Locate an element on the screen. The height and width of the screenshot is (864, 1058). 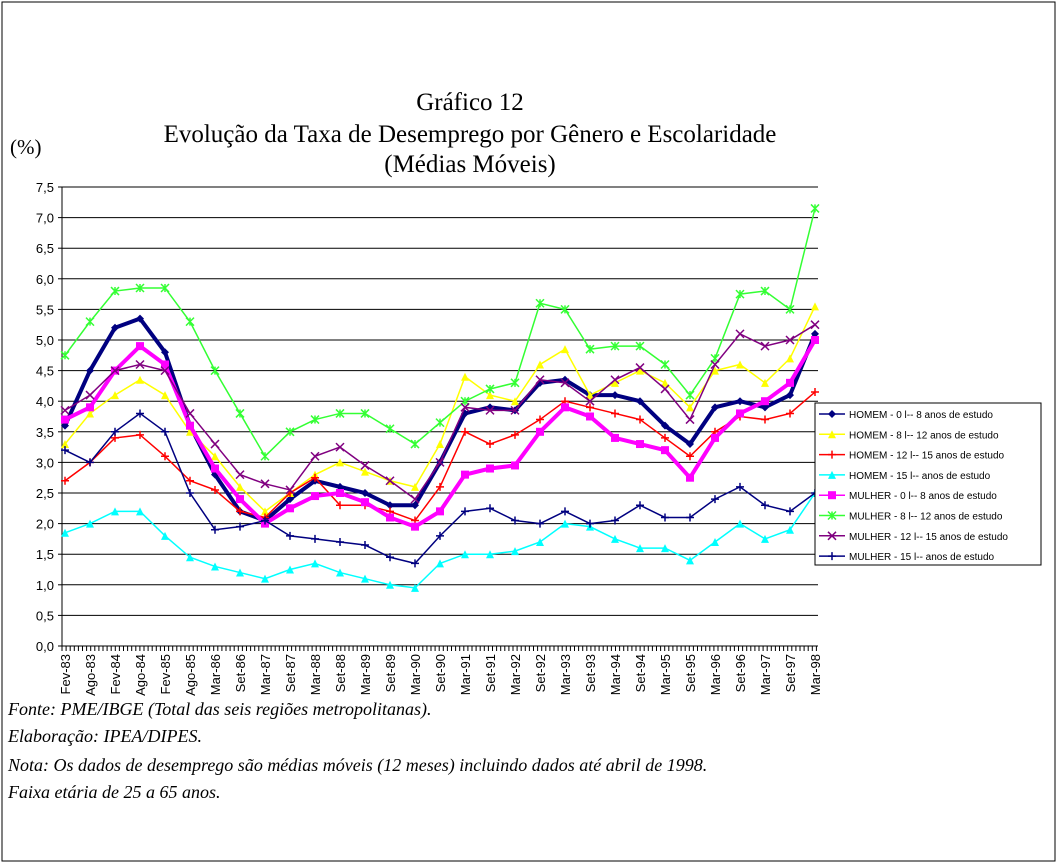
x-tick-label: Mar-90 is located at coordinates (415, 674).